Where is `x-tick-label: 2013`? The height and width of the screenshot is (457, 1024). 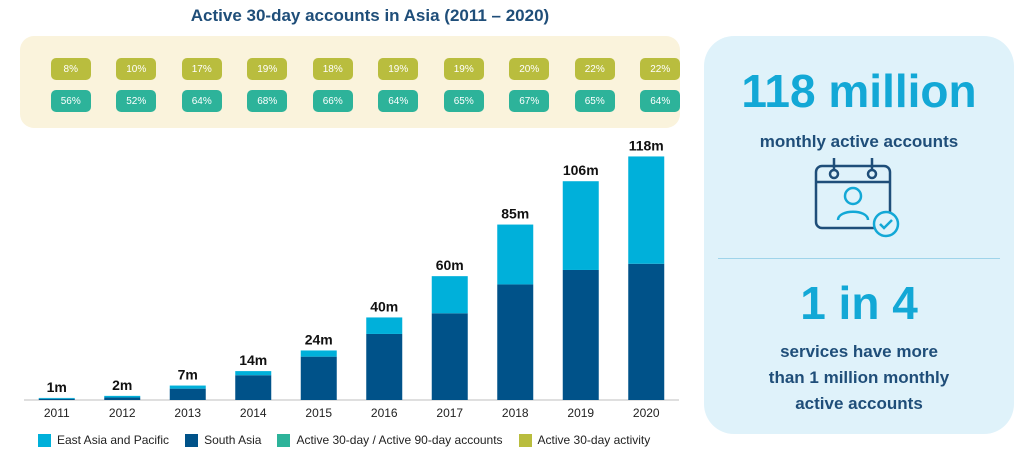
x-tick-label: 2013 is located at coordinates (187, 413).